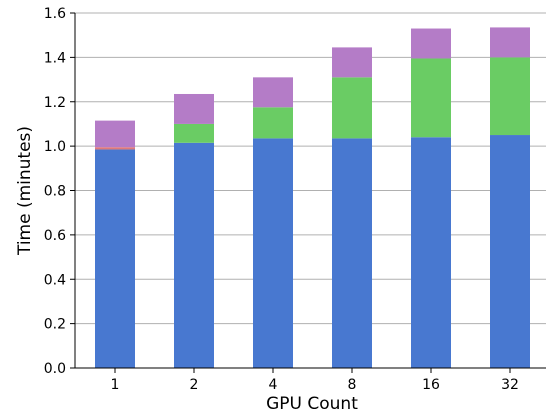 The image size is (546, 413). What do you see at coordinates (55, 325) in the screenshot?
I see `y-tick-label: 0.2` at bounding box center [55, 325].